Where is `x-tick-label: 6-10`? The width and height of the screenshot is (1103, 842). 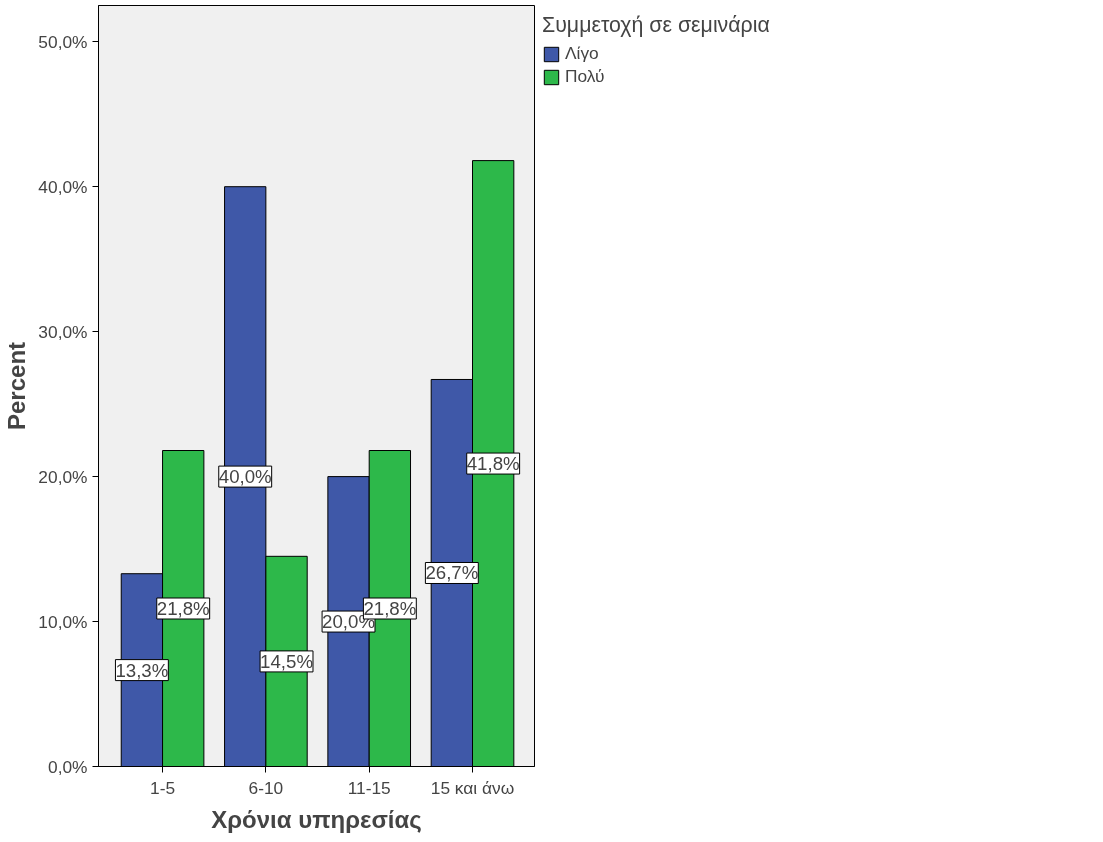
x-tick-label: 6-10 is located at coordinates (266, 787).